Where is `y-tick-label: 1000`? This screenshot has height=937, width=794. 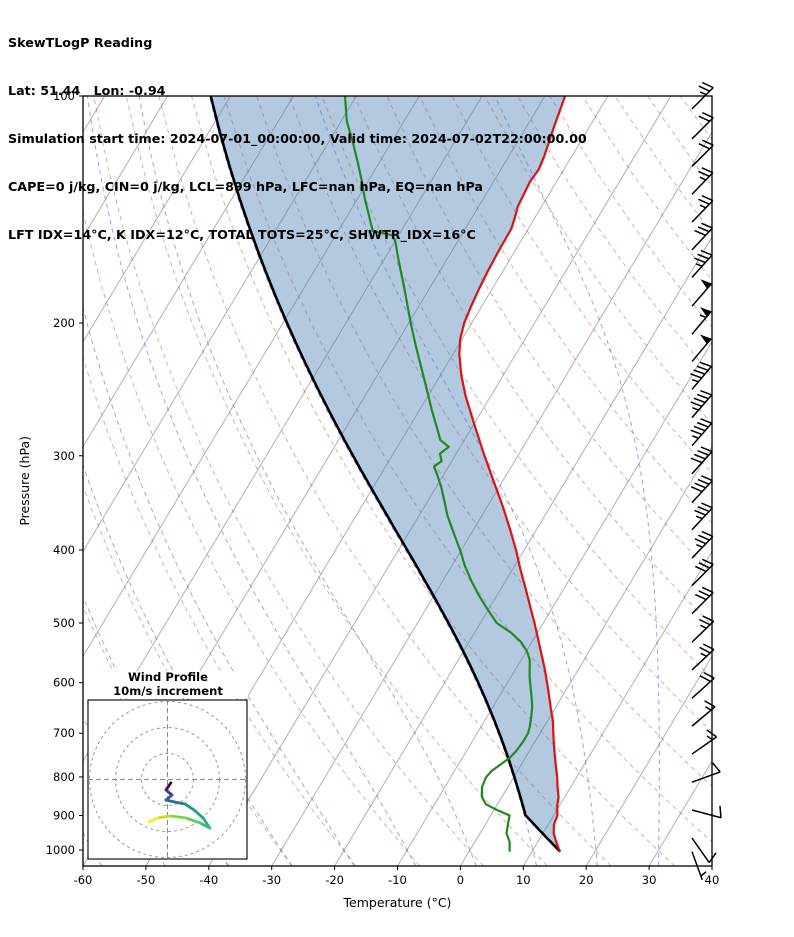 y-tick-label: 1000 is located at coordinates (60, 850).